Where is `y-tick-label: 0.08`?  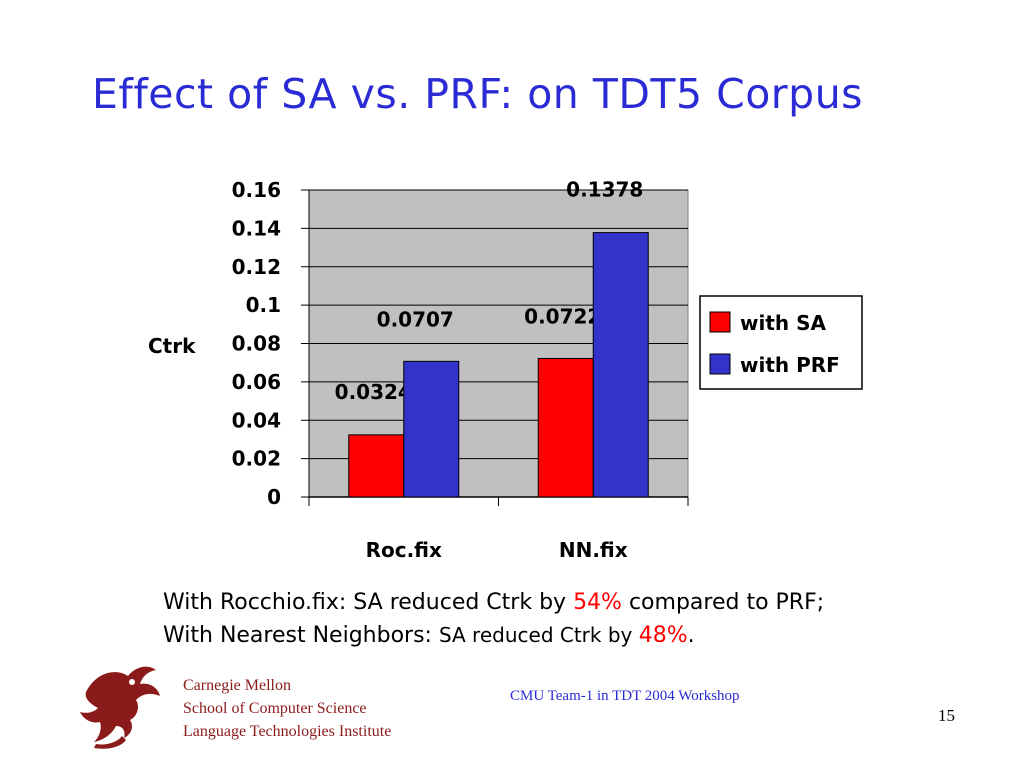
y-tick-label: 0.08 is located at coordinates (256, 344).